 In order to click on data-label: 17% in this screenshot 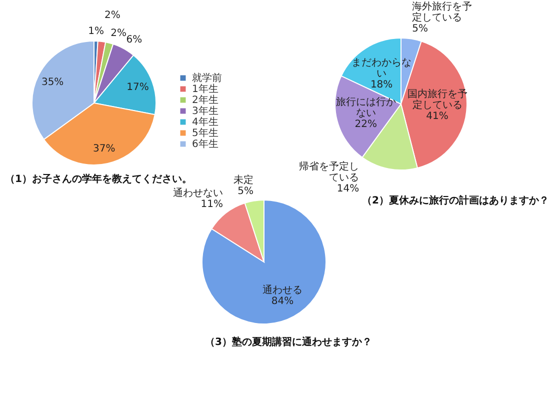, I will do `click(137, 88)`.